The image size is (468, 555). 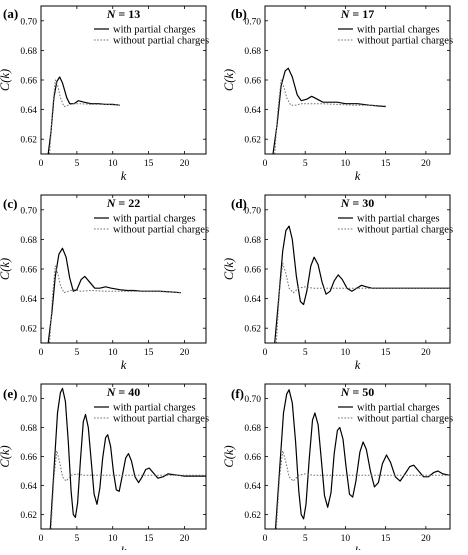 I want to click on panel-title: N = 30, so click(x=357, y=203).